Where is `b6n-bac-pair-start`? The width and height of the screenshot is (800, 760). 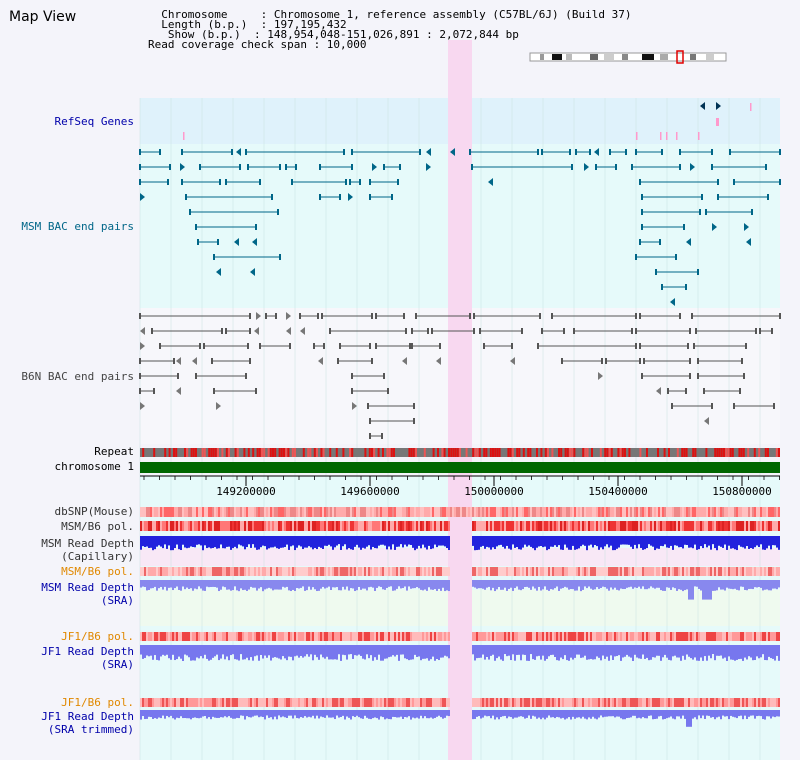 b6n-bac-pair-start is located at coordinates (644, 361).